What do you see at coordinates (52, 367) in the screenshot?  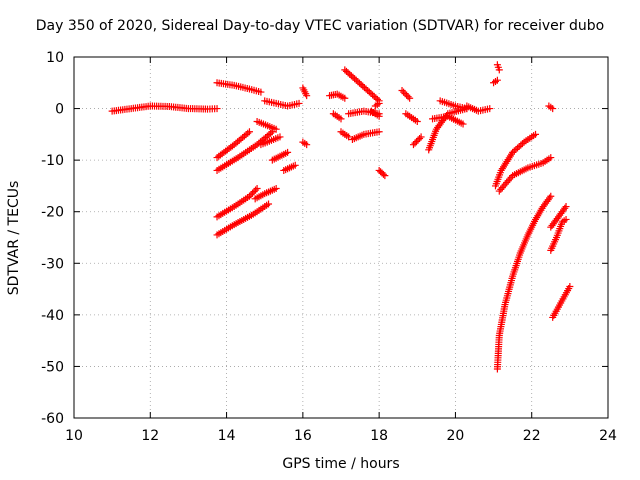 I see `y-tick-label: -50` at bounding box center [52, 367].